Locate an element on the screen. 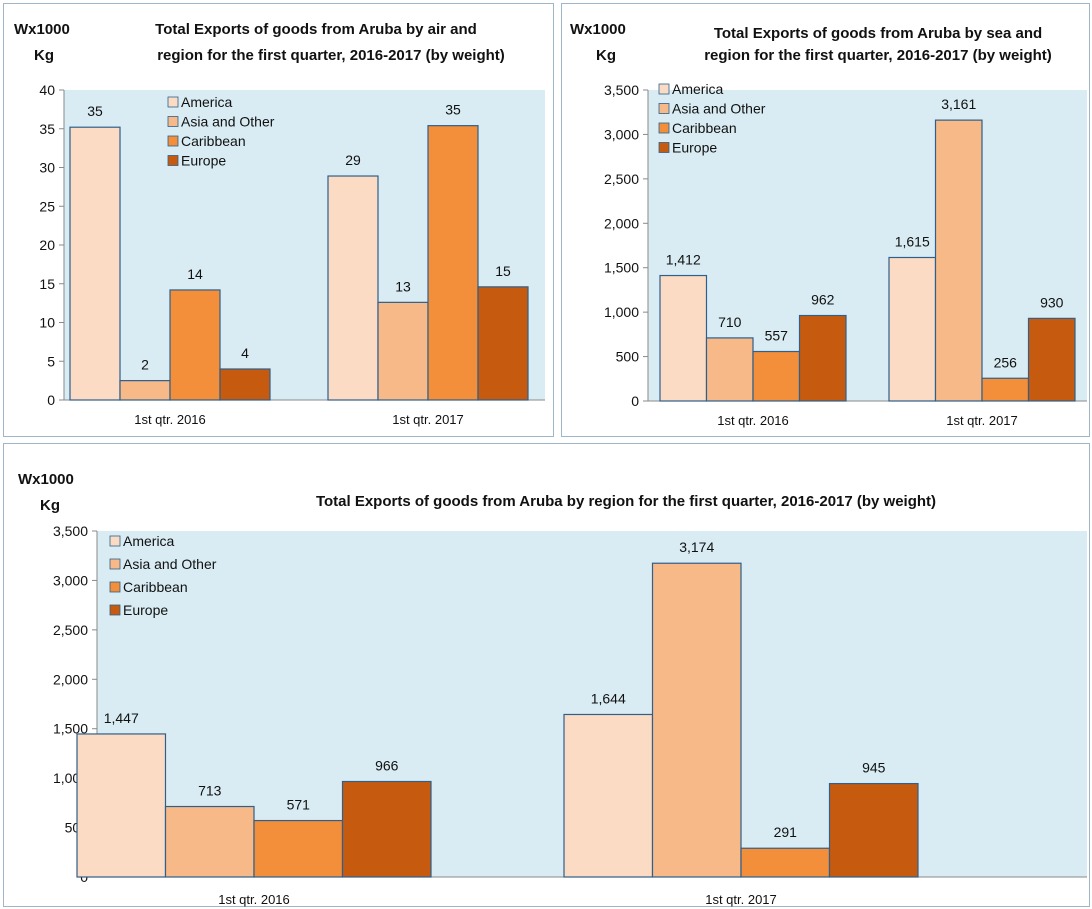 This screenshot has width=1092, height=909. y-tick-label: 40 is located at coordinates (47, 90).